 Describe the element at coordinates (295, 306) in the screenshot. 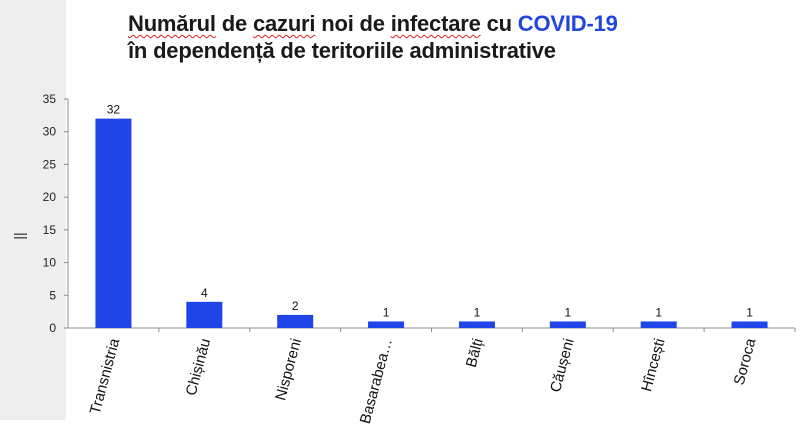

I see `data-label: 2` at that location.